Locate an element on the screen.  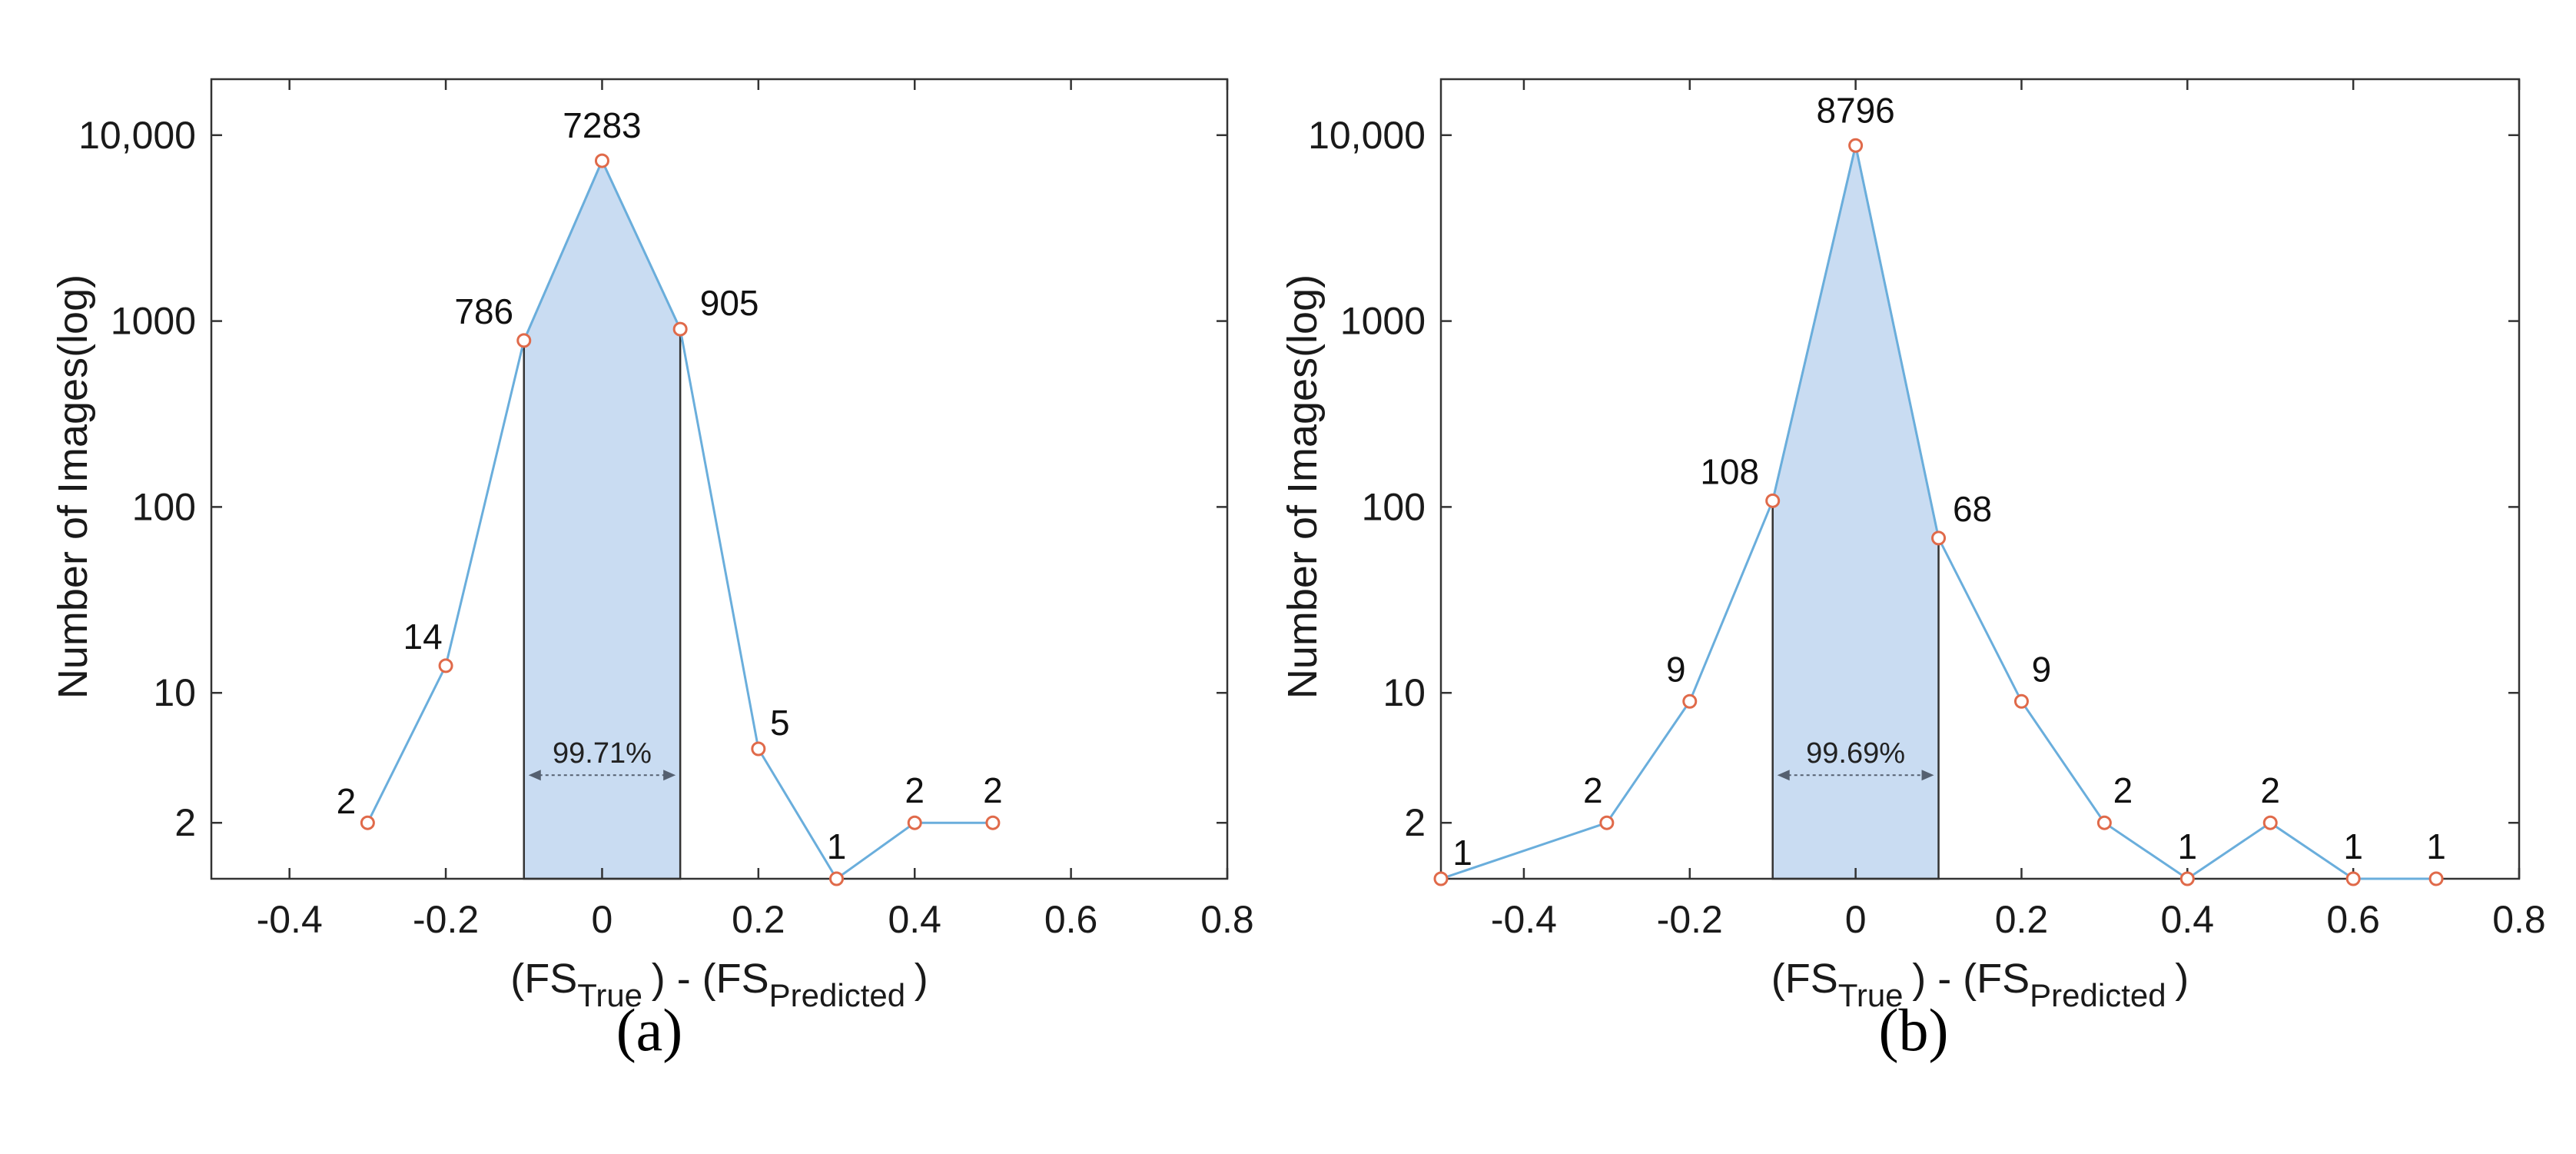
shaded-percentage-label: 99.71% is located at coordinates (602, 753).